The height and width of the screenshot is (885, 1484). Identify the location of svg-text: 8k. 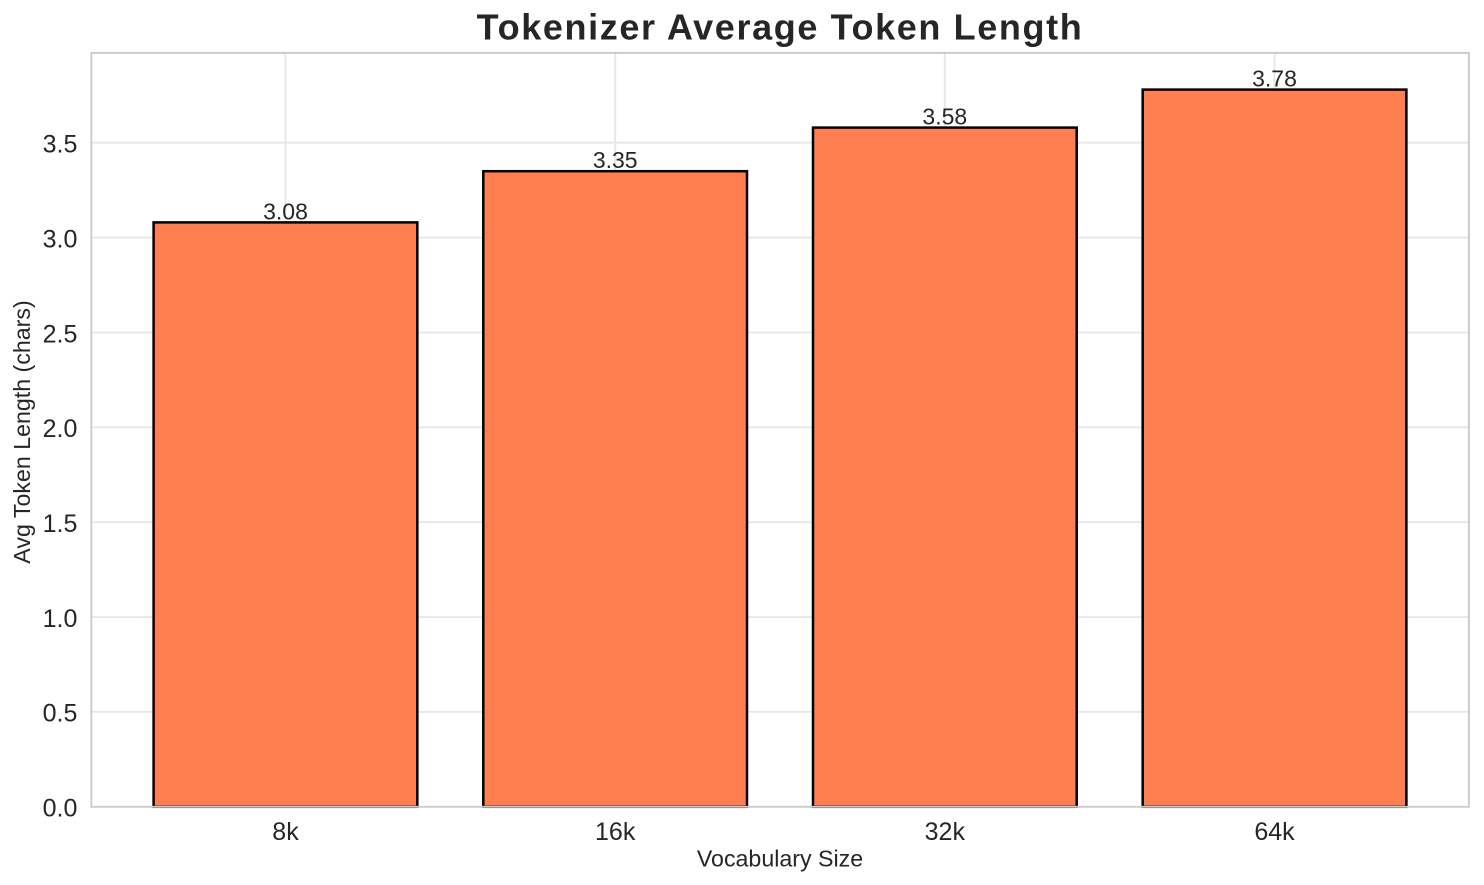
(285, 832).